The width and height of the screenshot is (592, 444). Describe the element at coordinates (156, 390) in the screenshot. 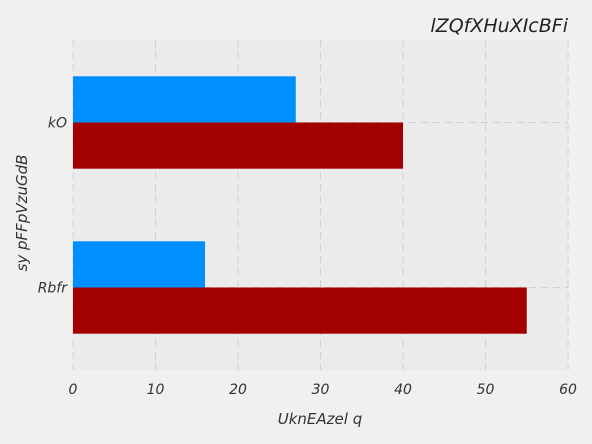

I see `x-tick-label: 10` at that location.